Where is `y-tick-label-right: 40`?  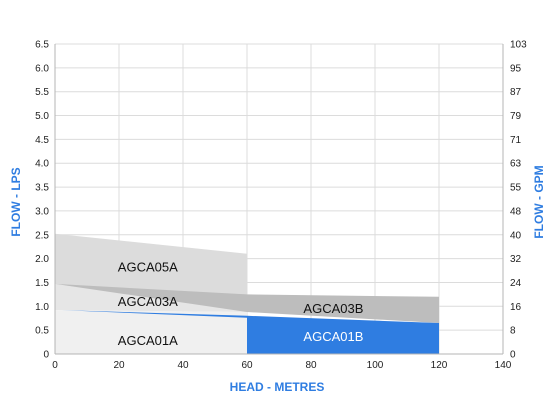
y-tick-label-right: 40 is located at coordinates (516, 235).